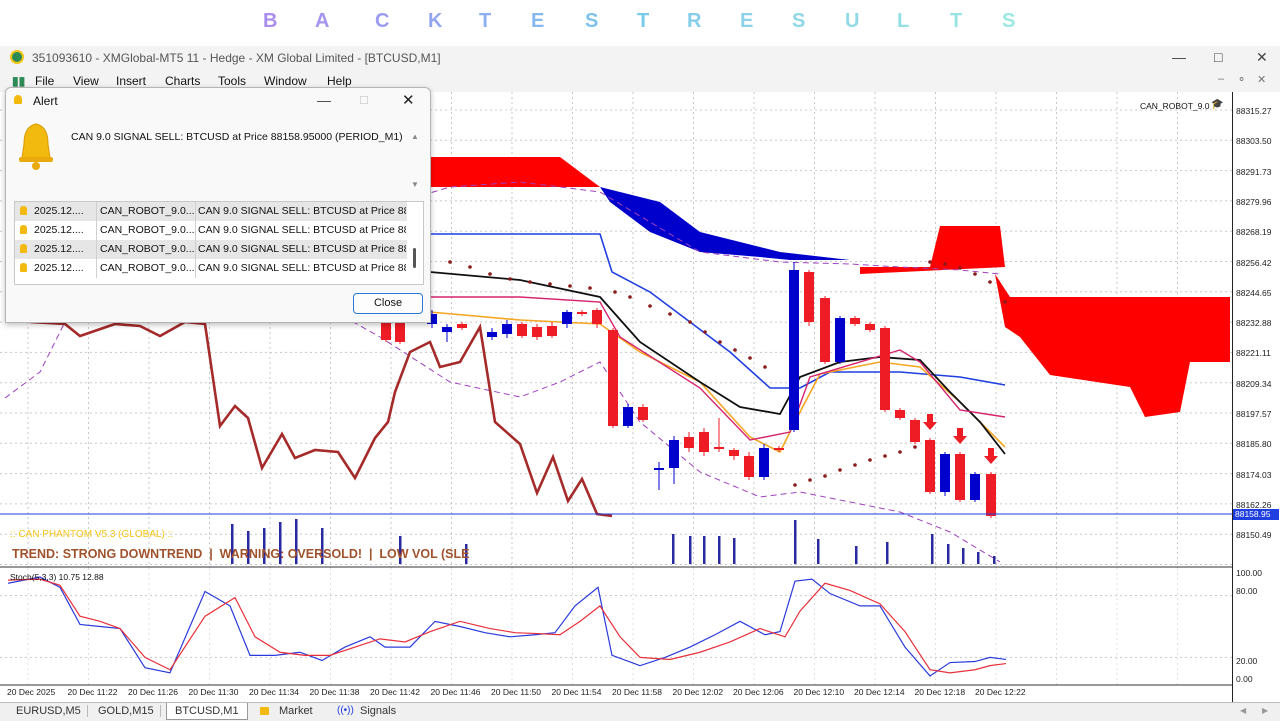 Image resolution: width=1280 pixels, height=721 pixels. Describe the element at coordinates (17, 57) in the screenshot. I see `mt5-app-icon` at that location.